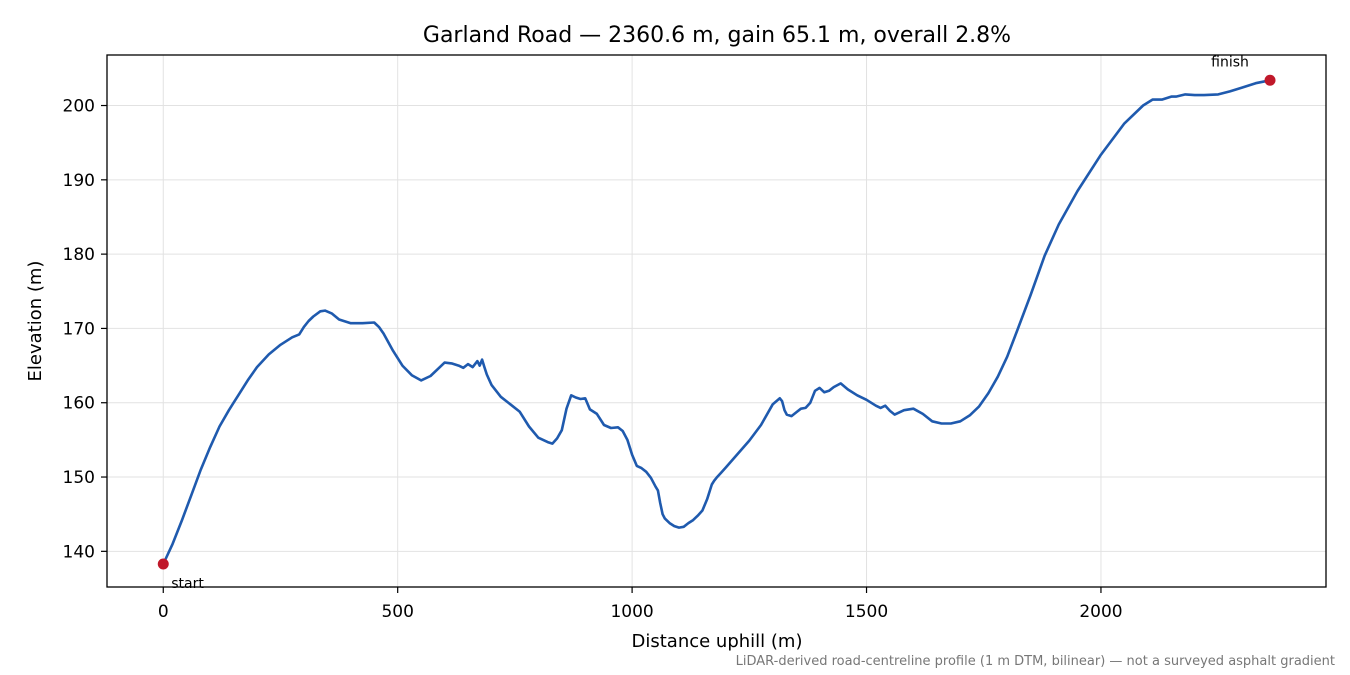 This screenshot has width=1350, height=675. Describe the element at coordinates (1230, 62) in the screenshot. I see `finish-label: finish` at that location.